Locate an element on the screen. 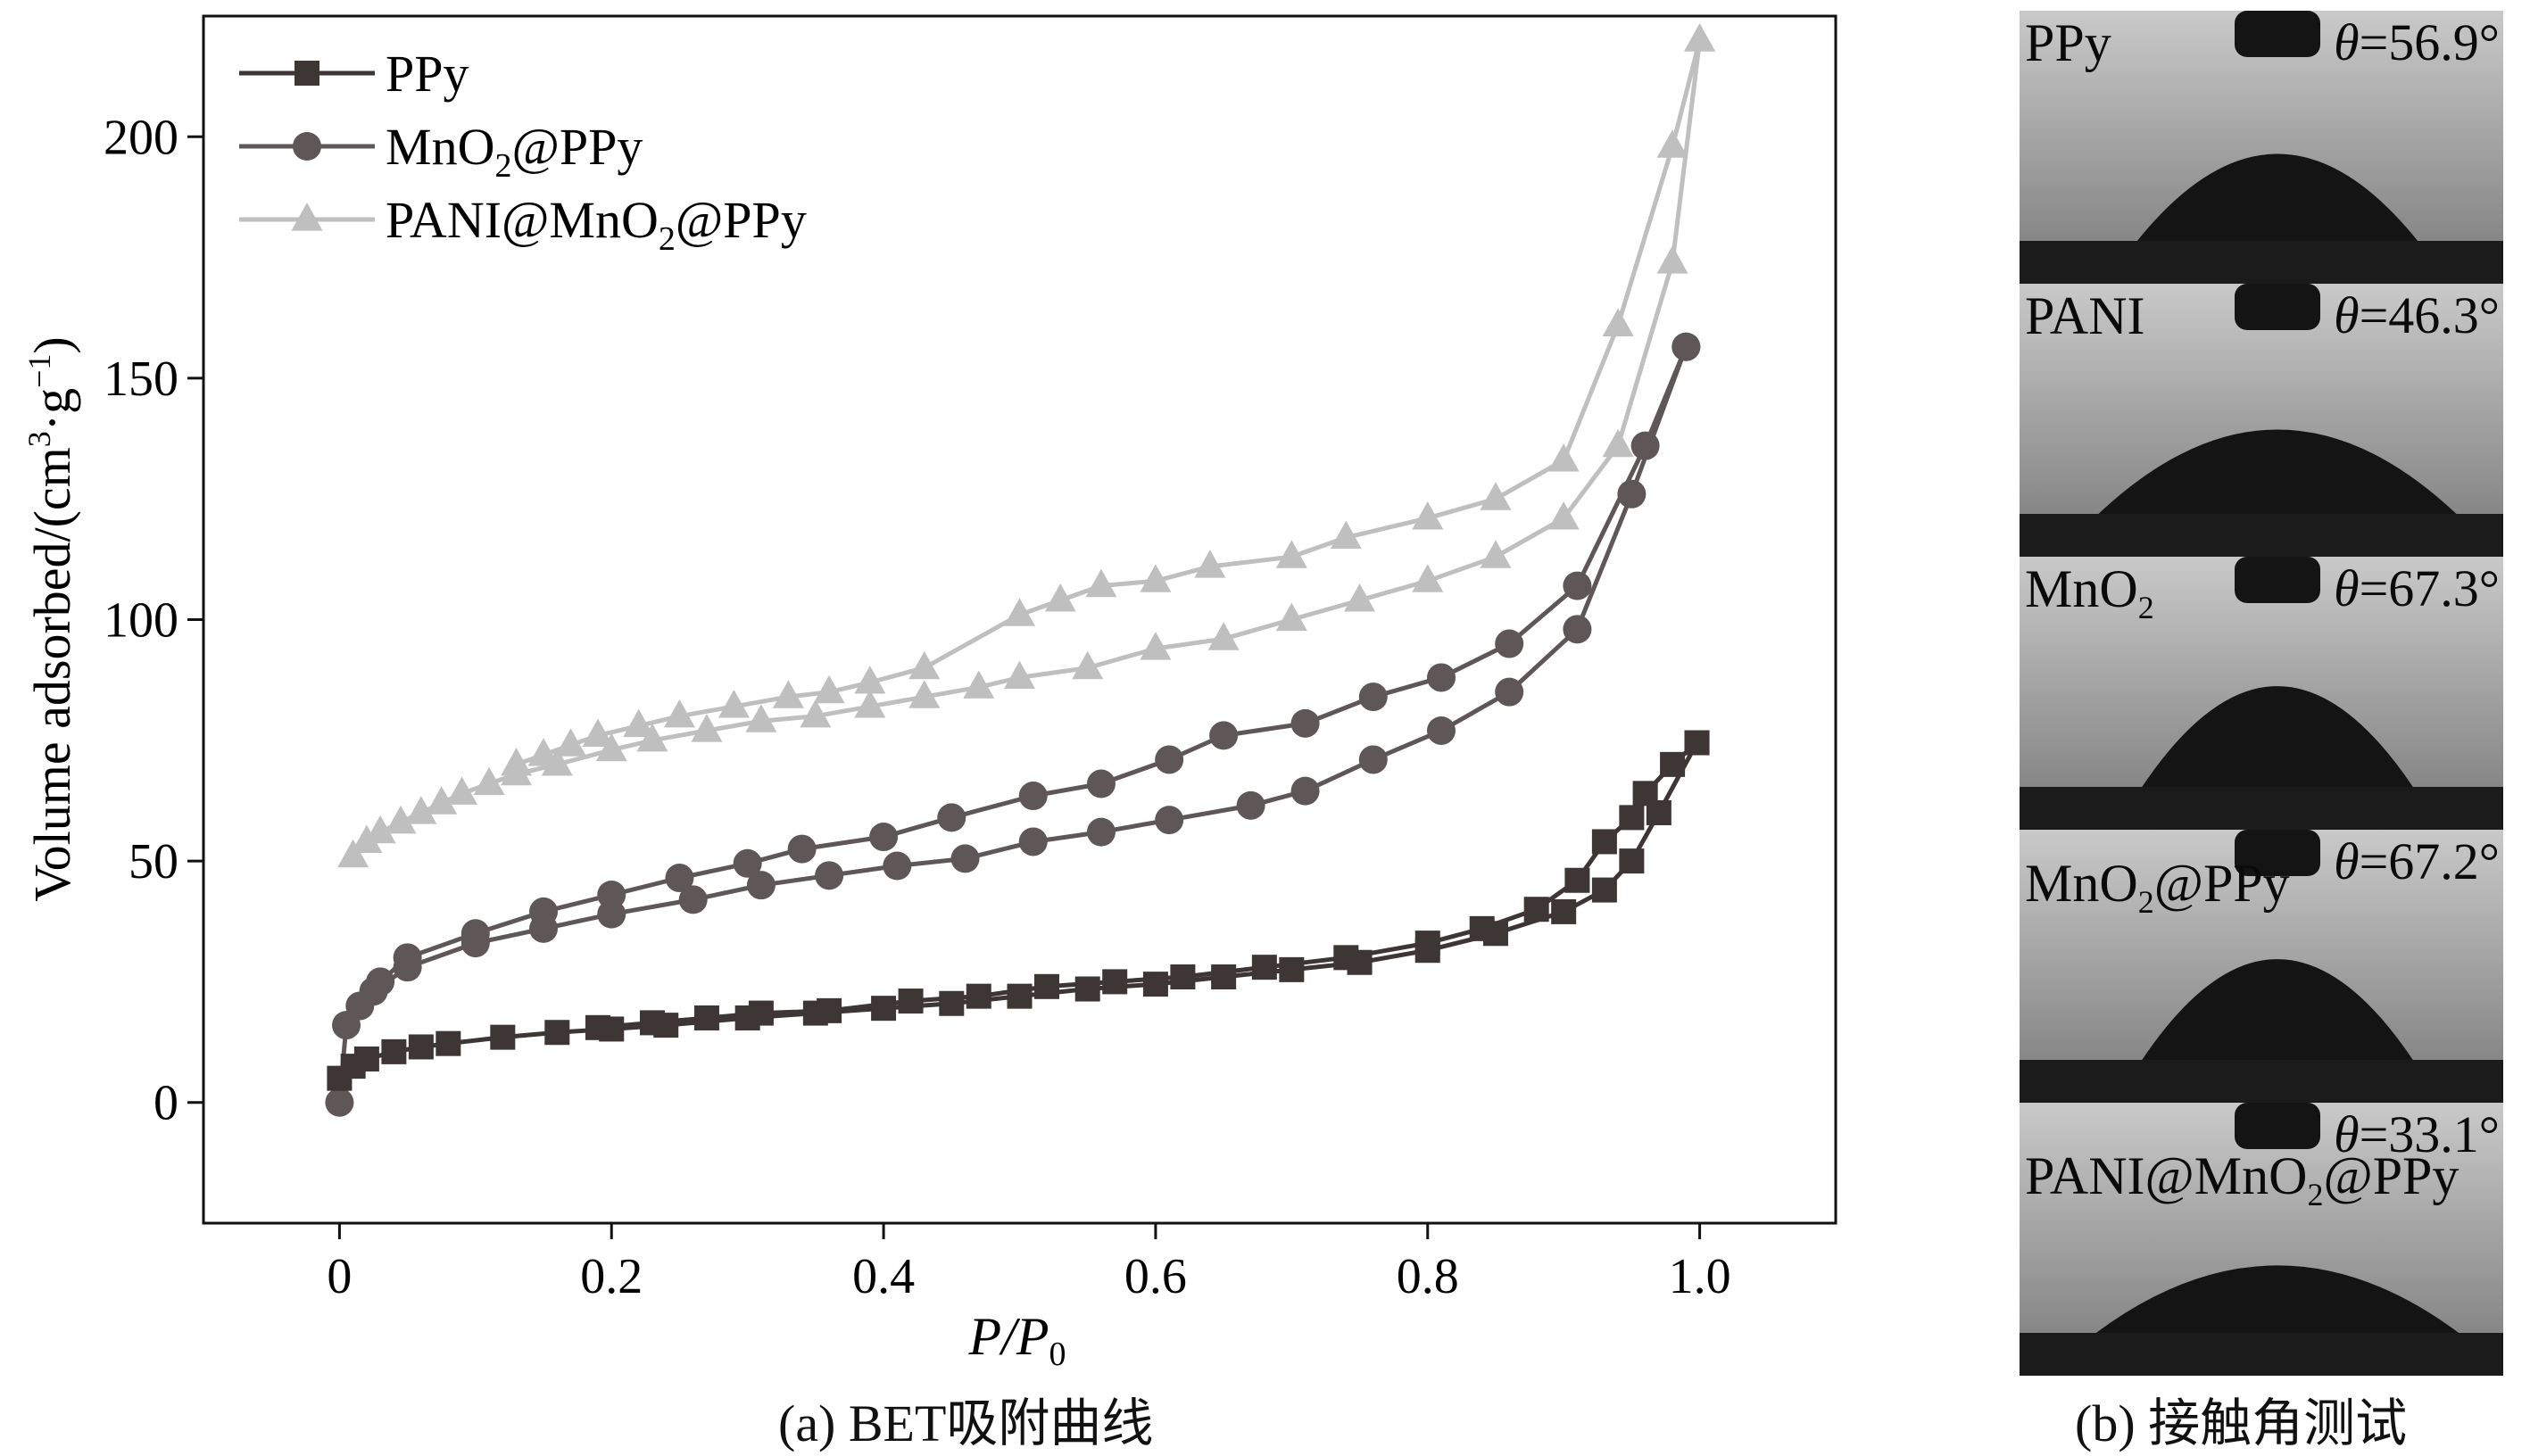 The width and height of the screenshot is (2530, 1456). x-axis-label: P/P0 is located at coordinates (1017, 1340).